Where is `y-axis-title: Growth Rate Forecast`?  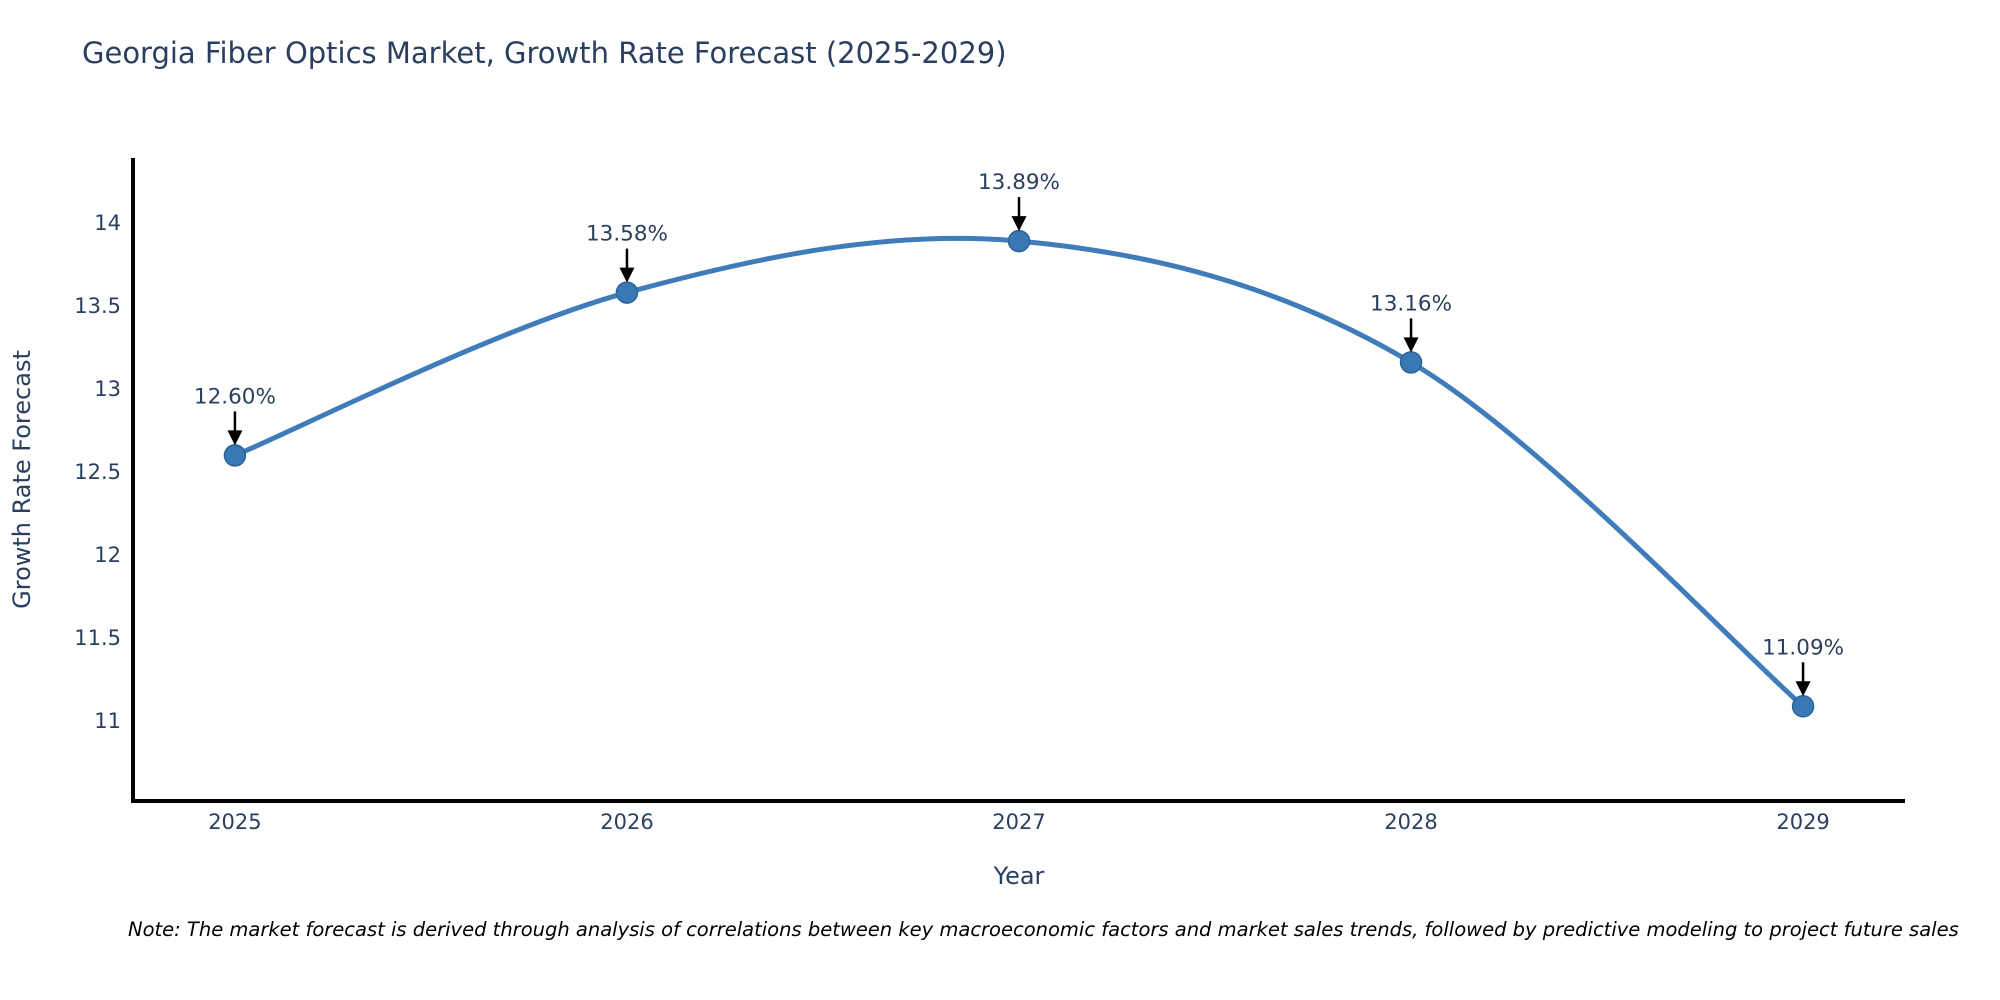
y-axis-title: Growth Rate Forecast is located at coordinates (22, 479).